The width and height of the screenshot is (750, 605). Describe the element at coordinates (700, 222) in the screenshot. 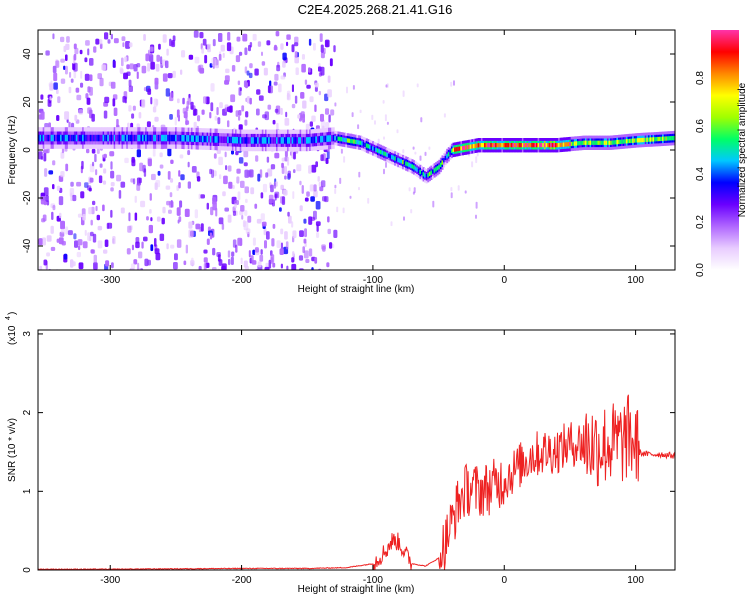

I see `colorbar-tick: 0.2` at that location.